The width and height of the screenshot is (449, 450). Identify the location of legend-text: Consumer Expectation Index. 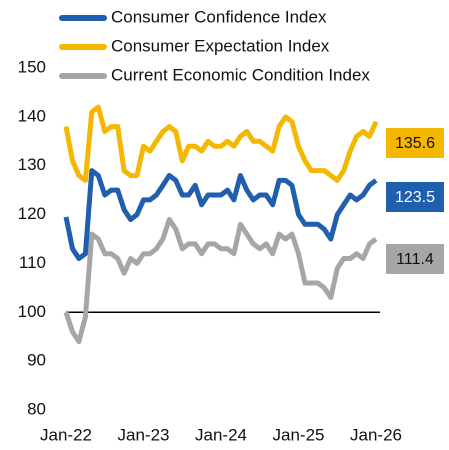
(220, 45).